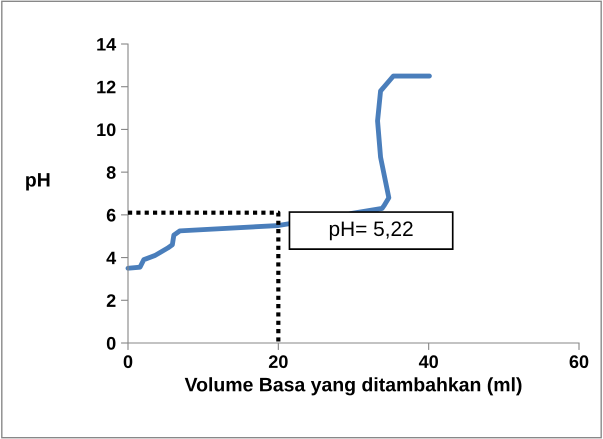 The width and height of the screenshot is (603, 439). I want to click on y-tick-label: 0, so click(111, 343).